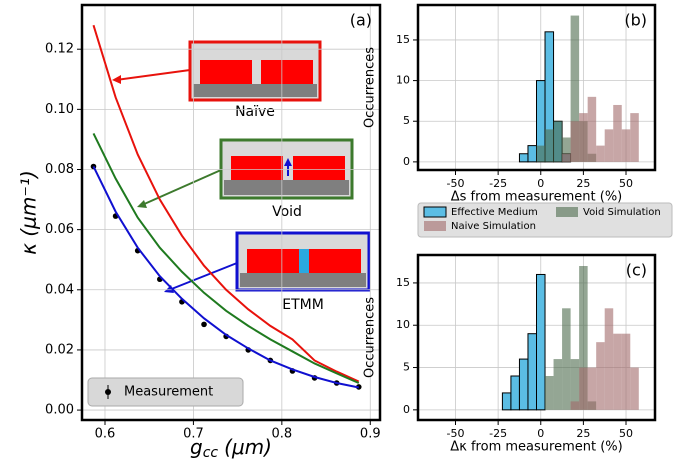 The height and width of the screenshot is (462, 691). I want to click on y-tick-label: 0.02, so click(59, 349).